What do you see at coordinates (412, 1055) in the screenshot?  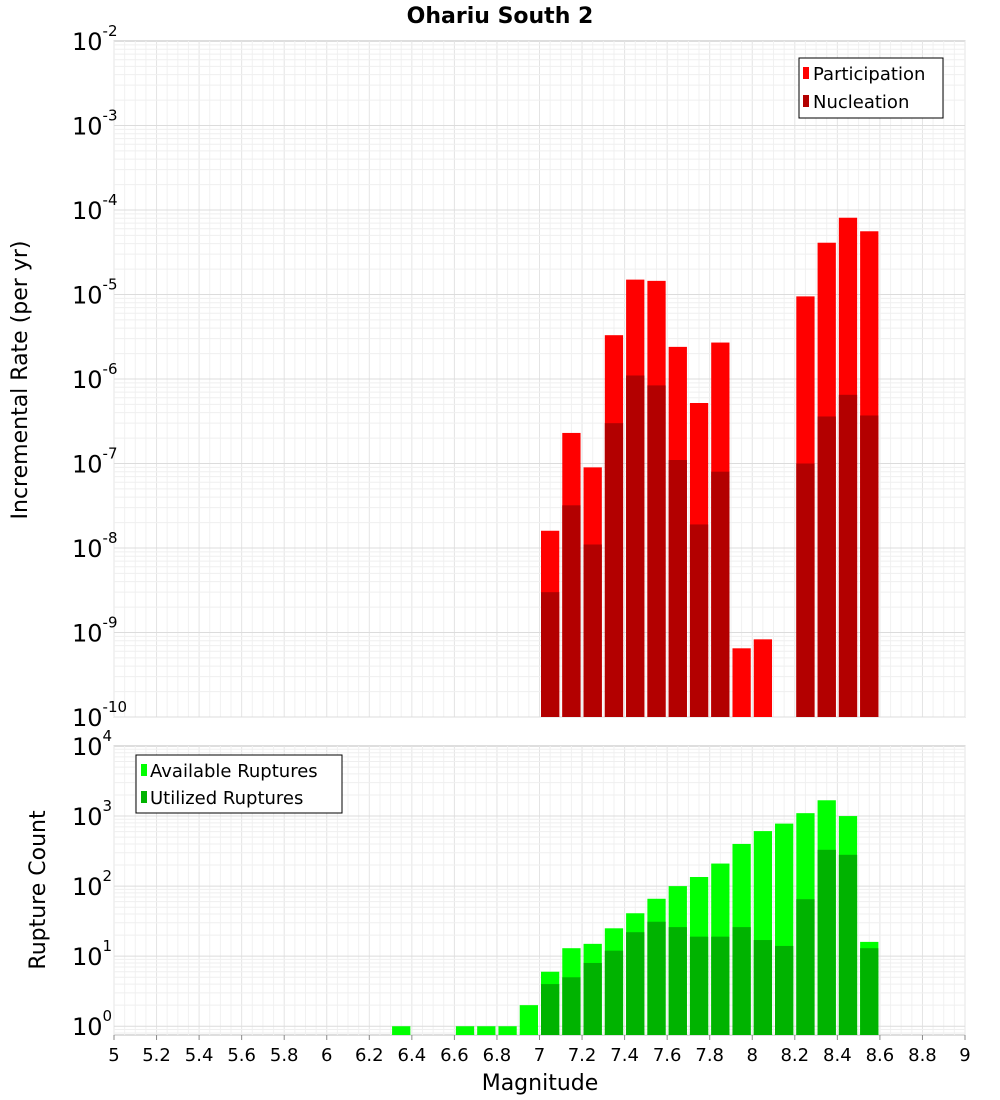 I see `x-tick-label: 6.4` at bounding box center [412, 1055].